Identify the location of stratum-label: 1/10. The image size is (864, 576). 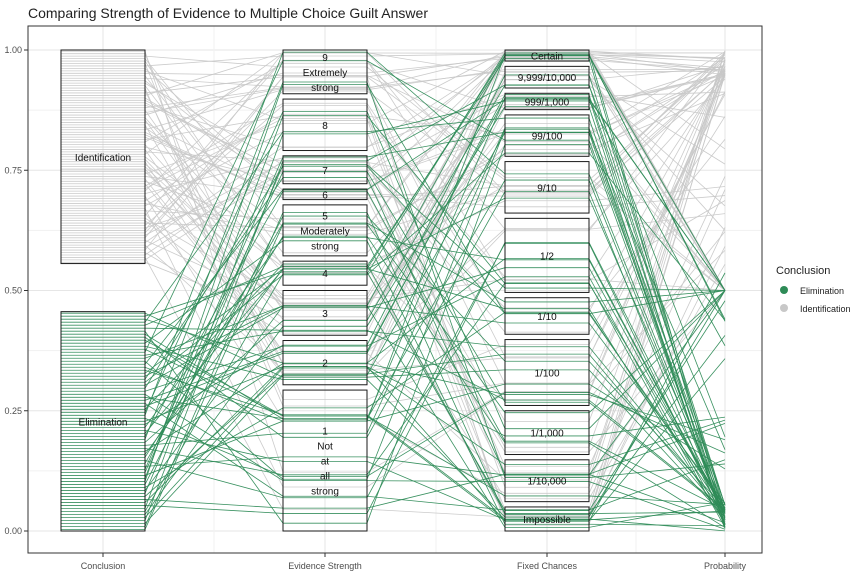
(547, 317).